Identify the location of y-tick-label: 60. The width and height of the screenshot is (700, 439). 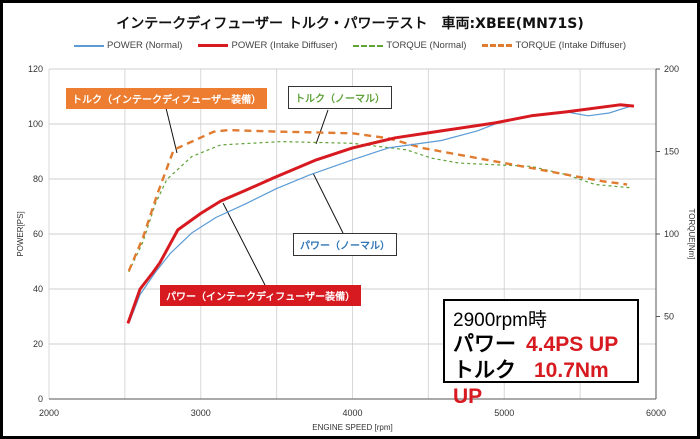
(38, 234).